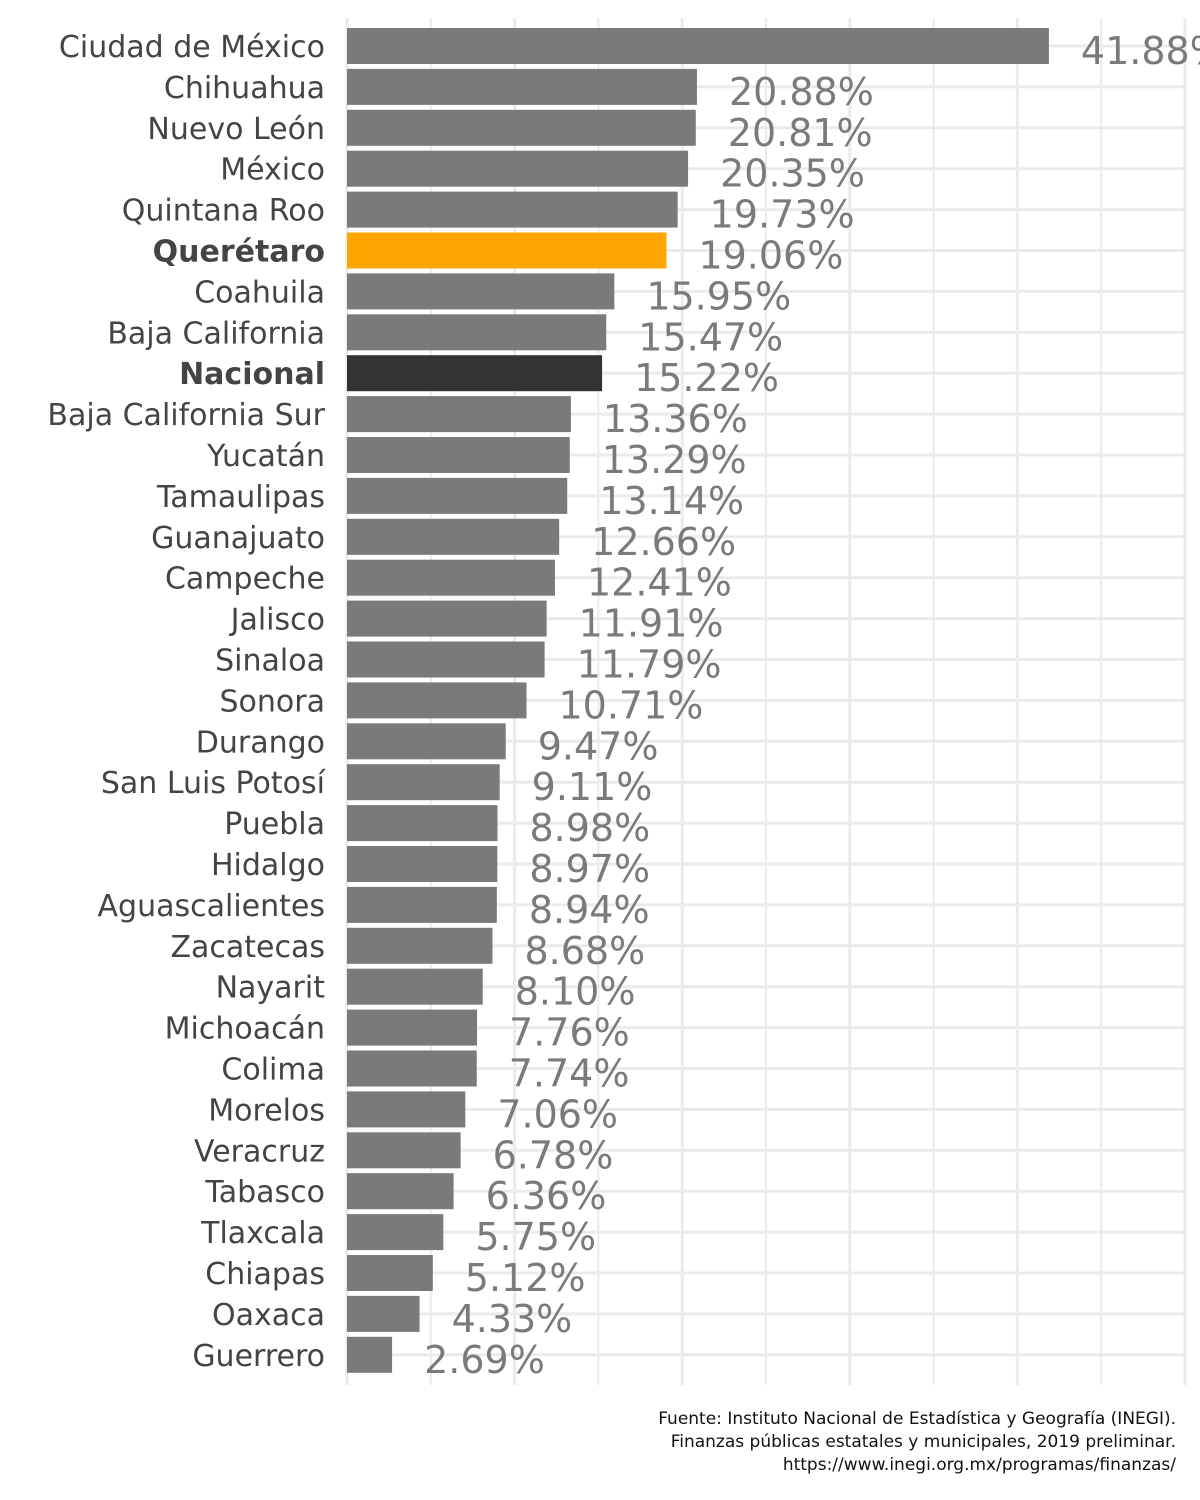 This screenshot has height=1500, width=1200. I want to click on value-label: 12.41%, so click(659, 583).